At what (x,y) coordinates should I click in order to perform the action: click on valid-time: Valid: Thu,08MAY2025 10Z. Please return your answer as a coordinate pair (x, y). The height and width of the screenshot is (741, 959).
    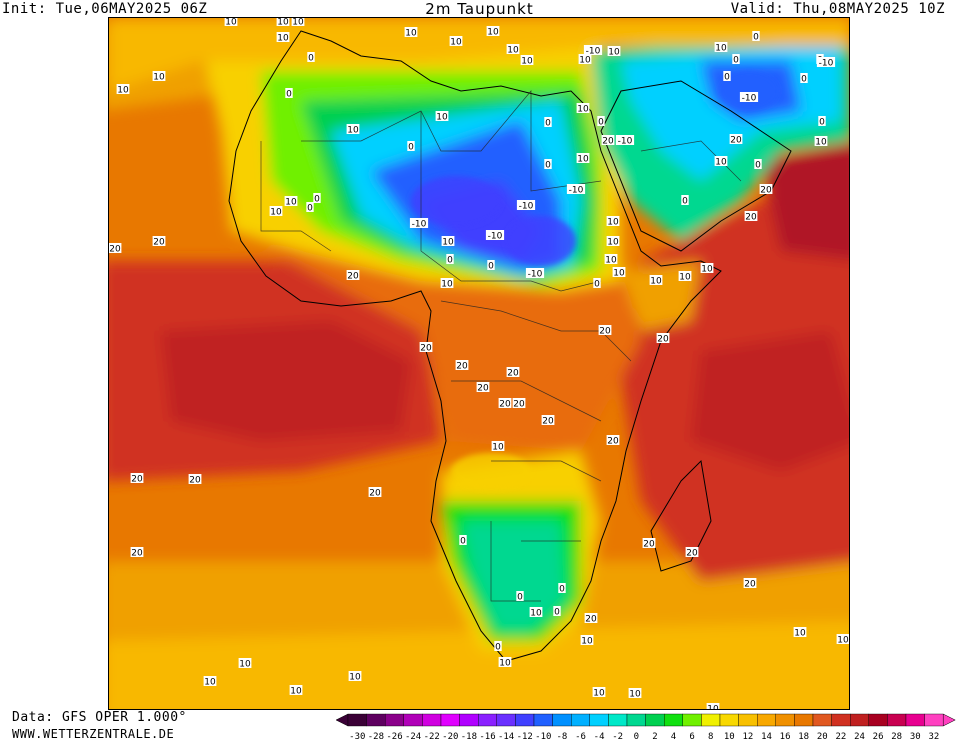
    Looking at the image, I should click on (837, 9).